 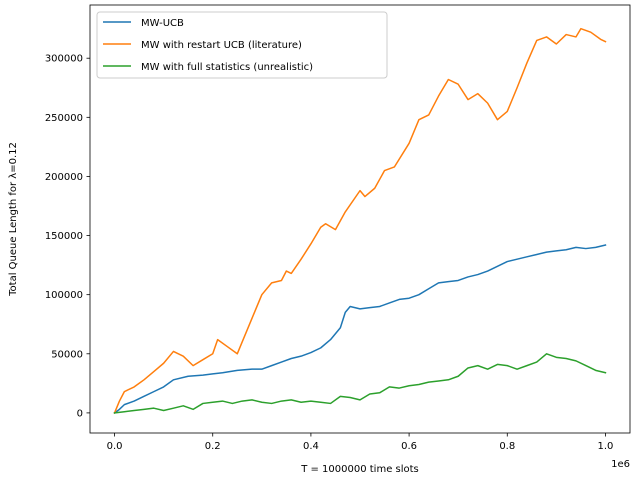 What do you see at coordinates (64, 59) in the screenshot?
I see `y-tick-label: 300000` at bounding box center [64, 59].